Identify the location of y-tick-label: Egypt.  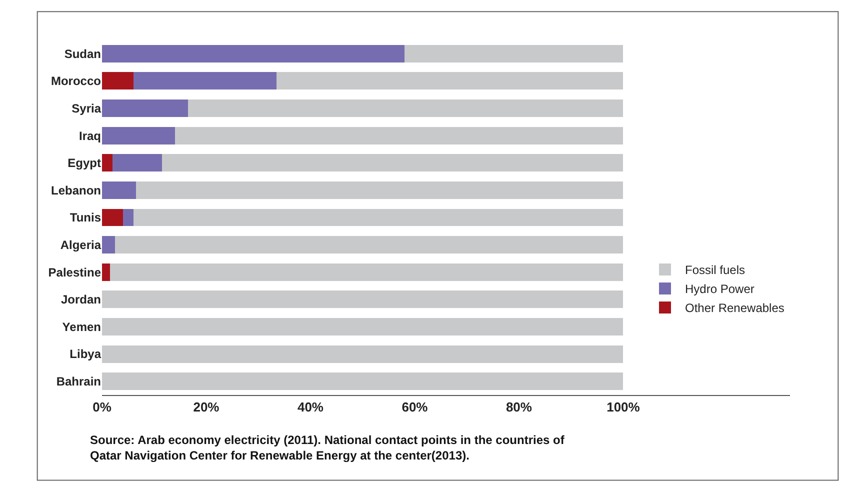
(84, 163).